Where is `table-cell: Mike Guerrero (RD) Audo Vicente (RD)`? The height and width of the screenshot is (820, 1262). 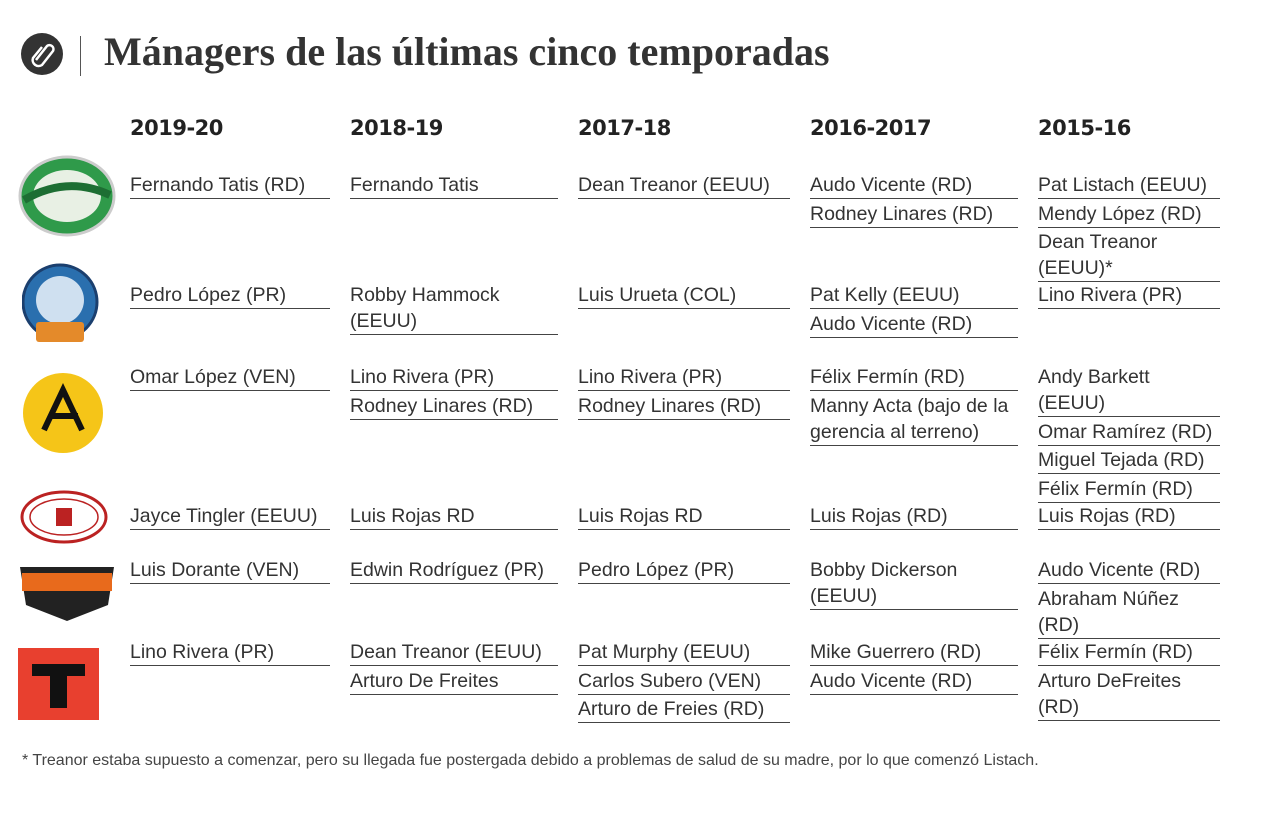
table-cell: Mike Guerrero (RD) Audo Vicente (RD) is located at coordinates (924, 689).